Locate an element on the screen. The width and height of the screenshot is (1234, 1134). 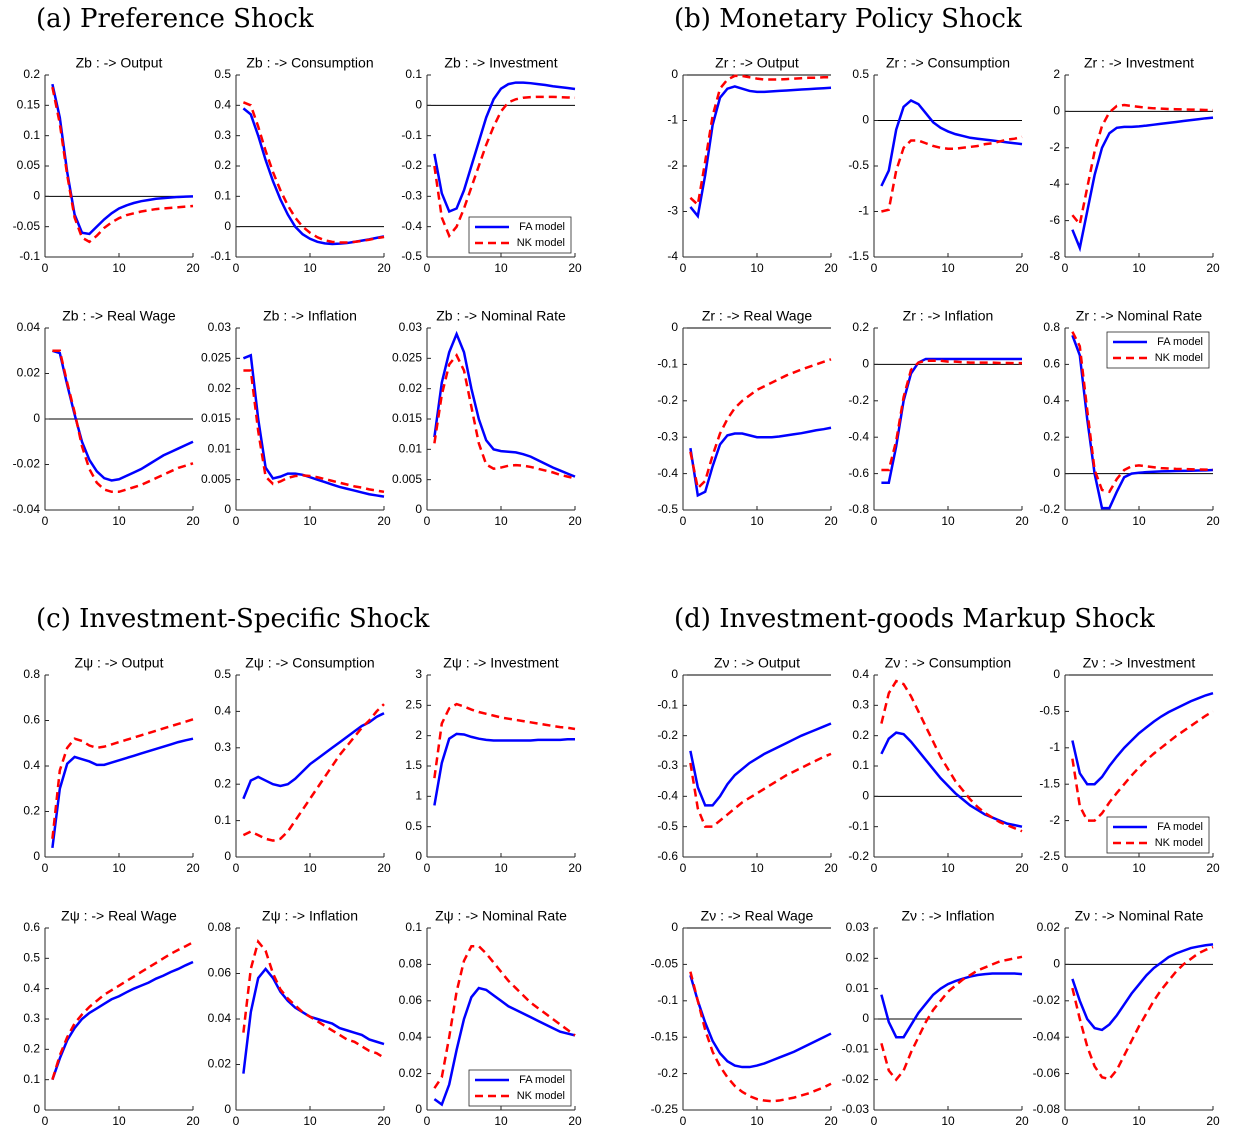
y-tick-label: 0.08 is located at coordinates (220, 927).